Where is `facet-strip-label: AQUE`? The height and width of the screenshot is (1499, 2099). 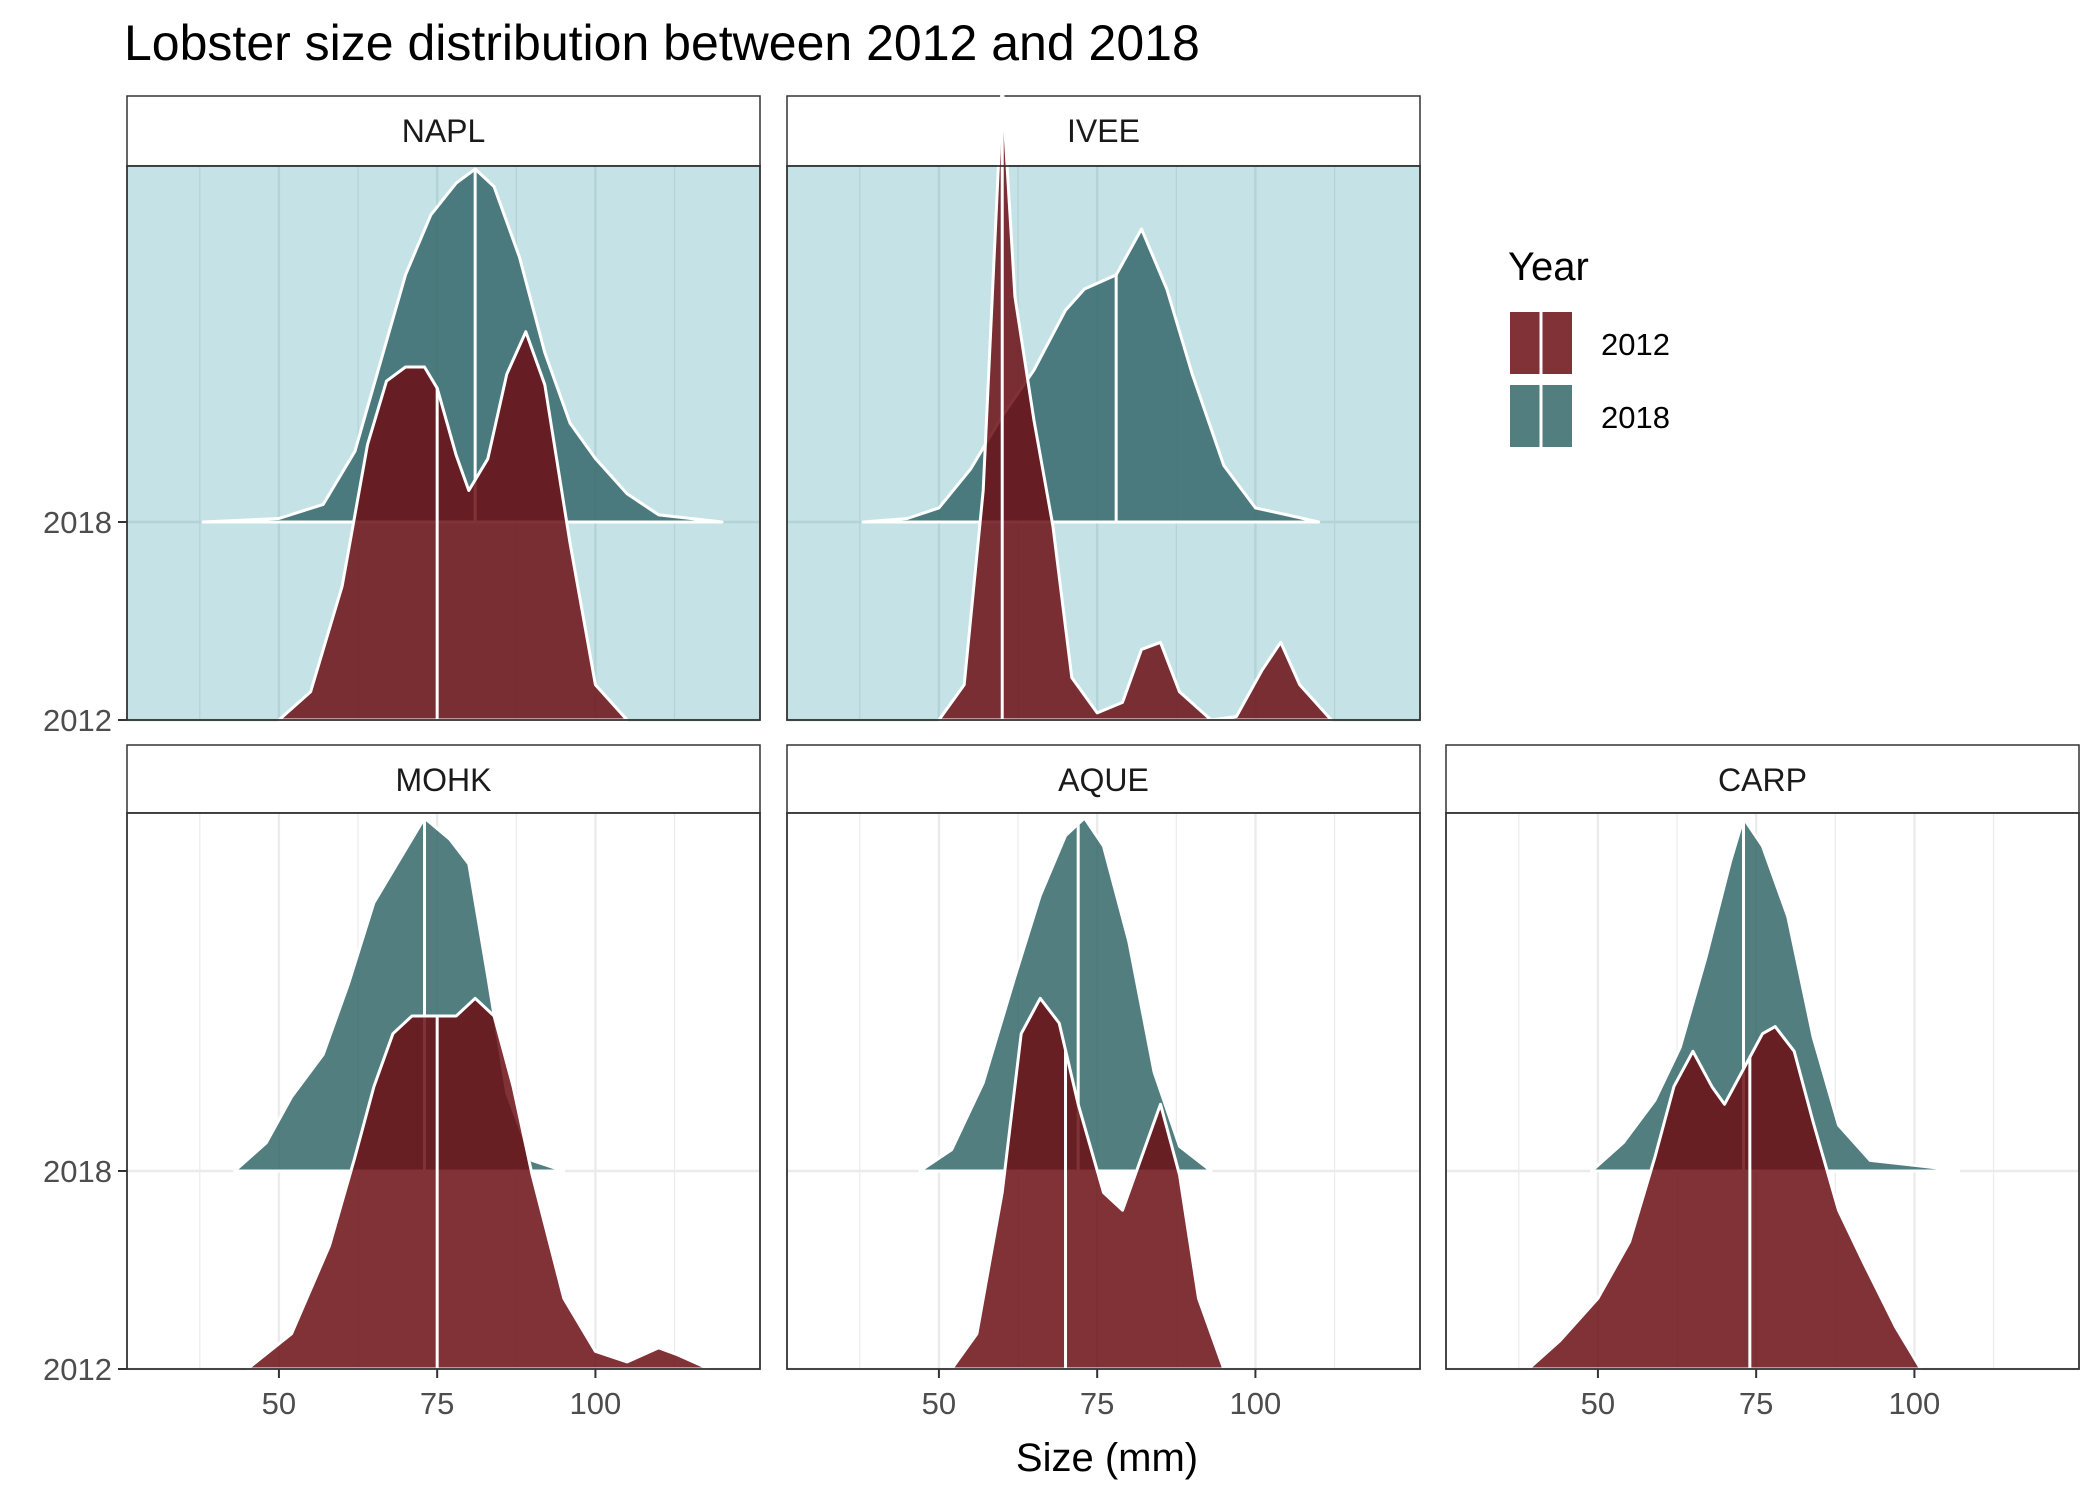
facet-strip-label: AQUE is located at coordinates (1103, 780).